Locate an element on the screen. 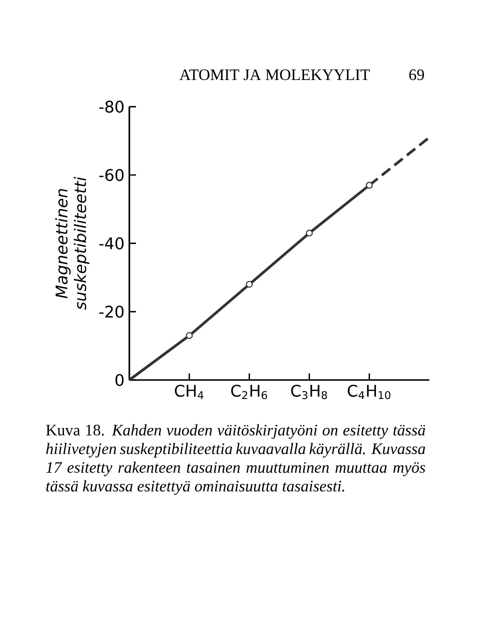  y-axis-title: Magneettinen suskeptibiliteetti is located at coordinates (72, 243).